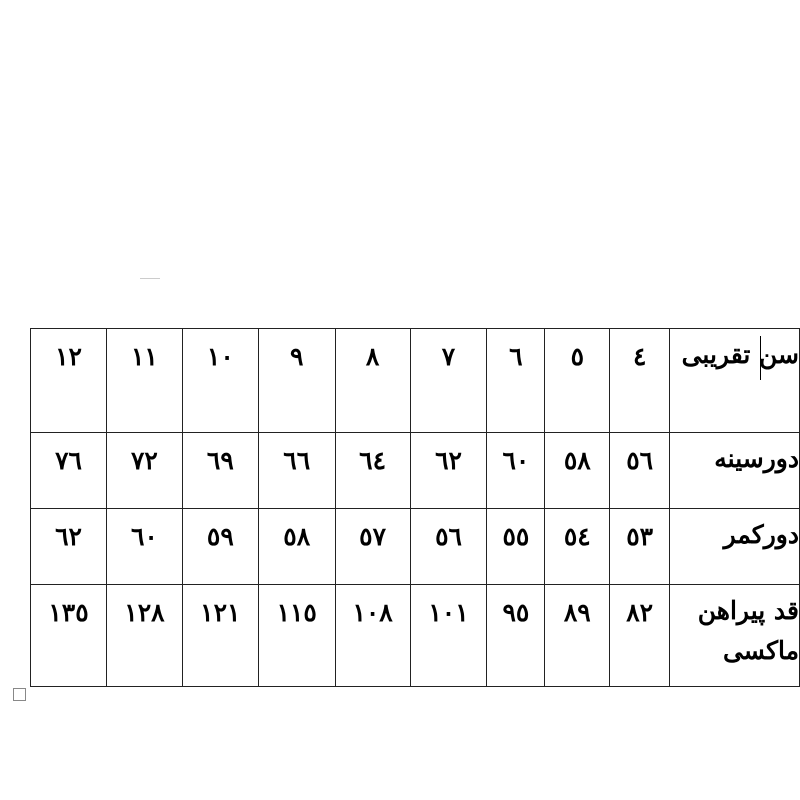 Image resolution: width=800 pixels, height=800 pixels. I want to click on age-row: سن تقریبی ٤ ٥ ٦ ٧ ٨ ٩ ١٠ ١١ ١٢, so click(415, 380).